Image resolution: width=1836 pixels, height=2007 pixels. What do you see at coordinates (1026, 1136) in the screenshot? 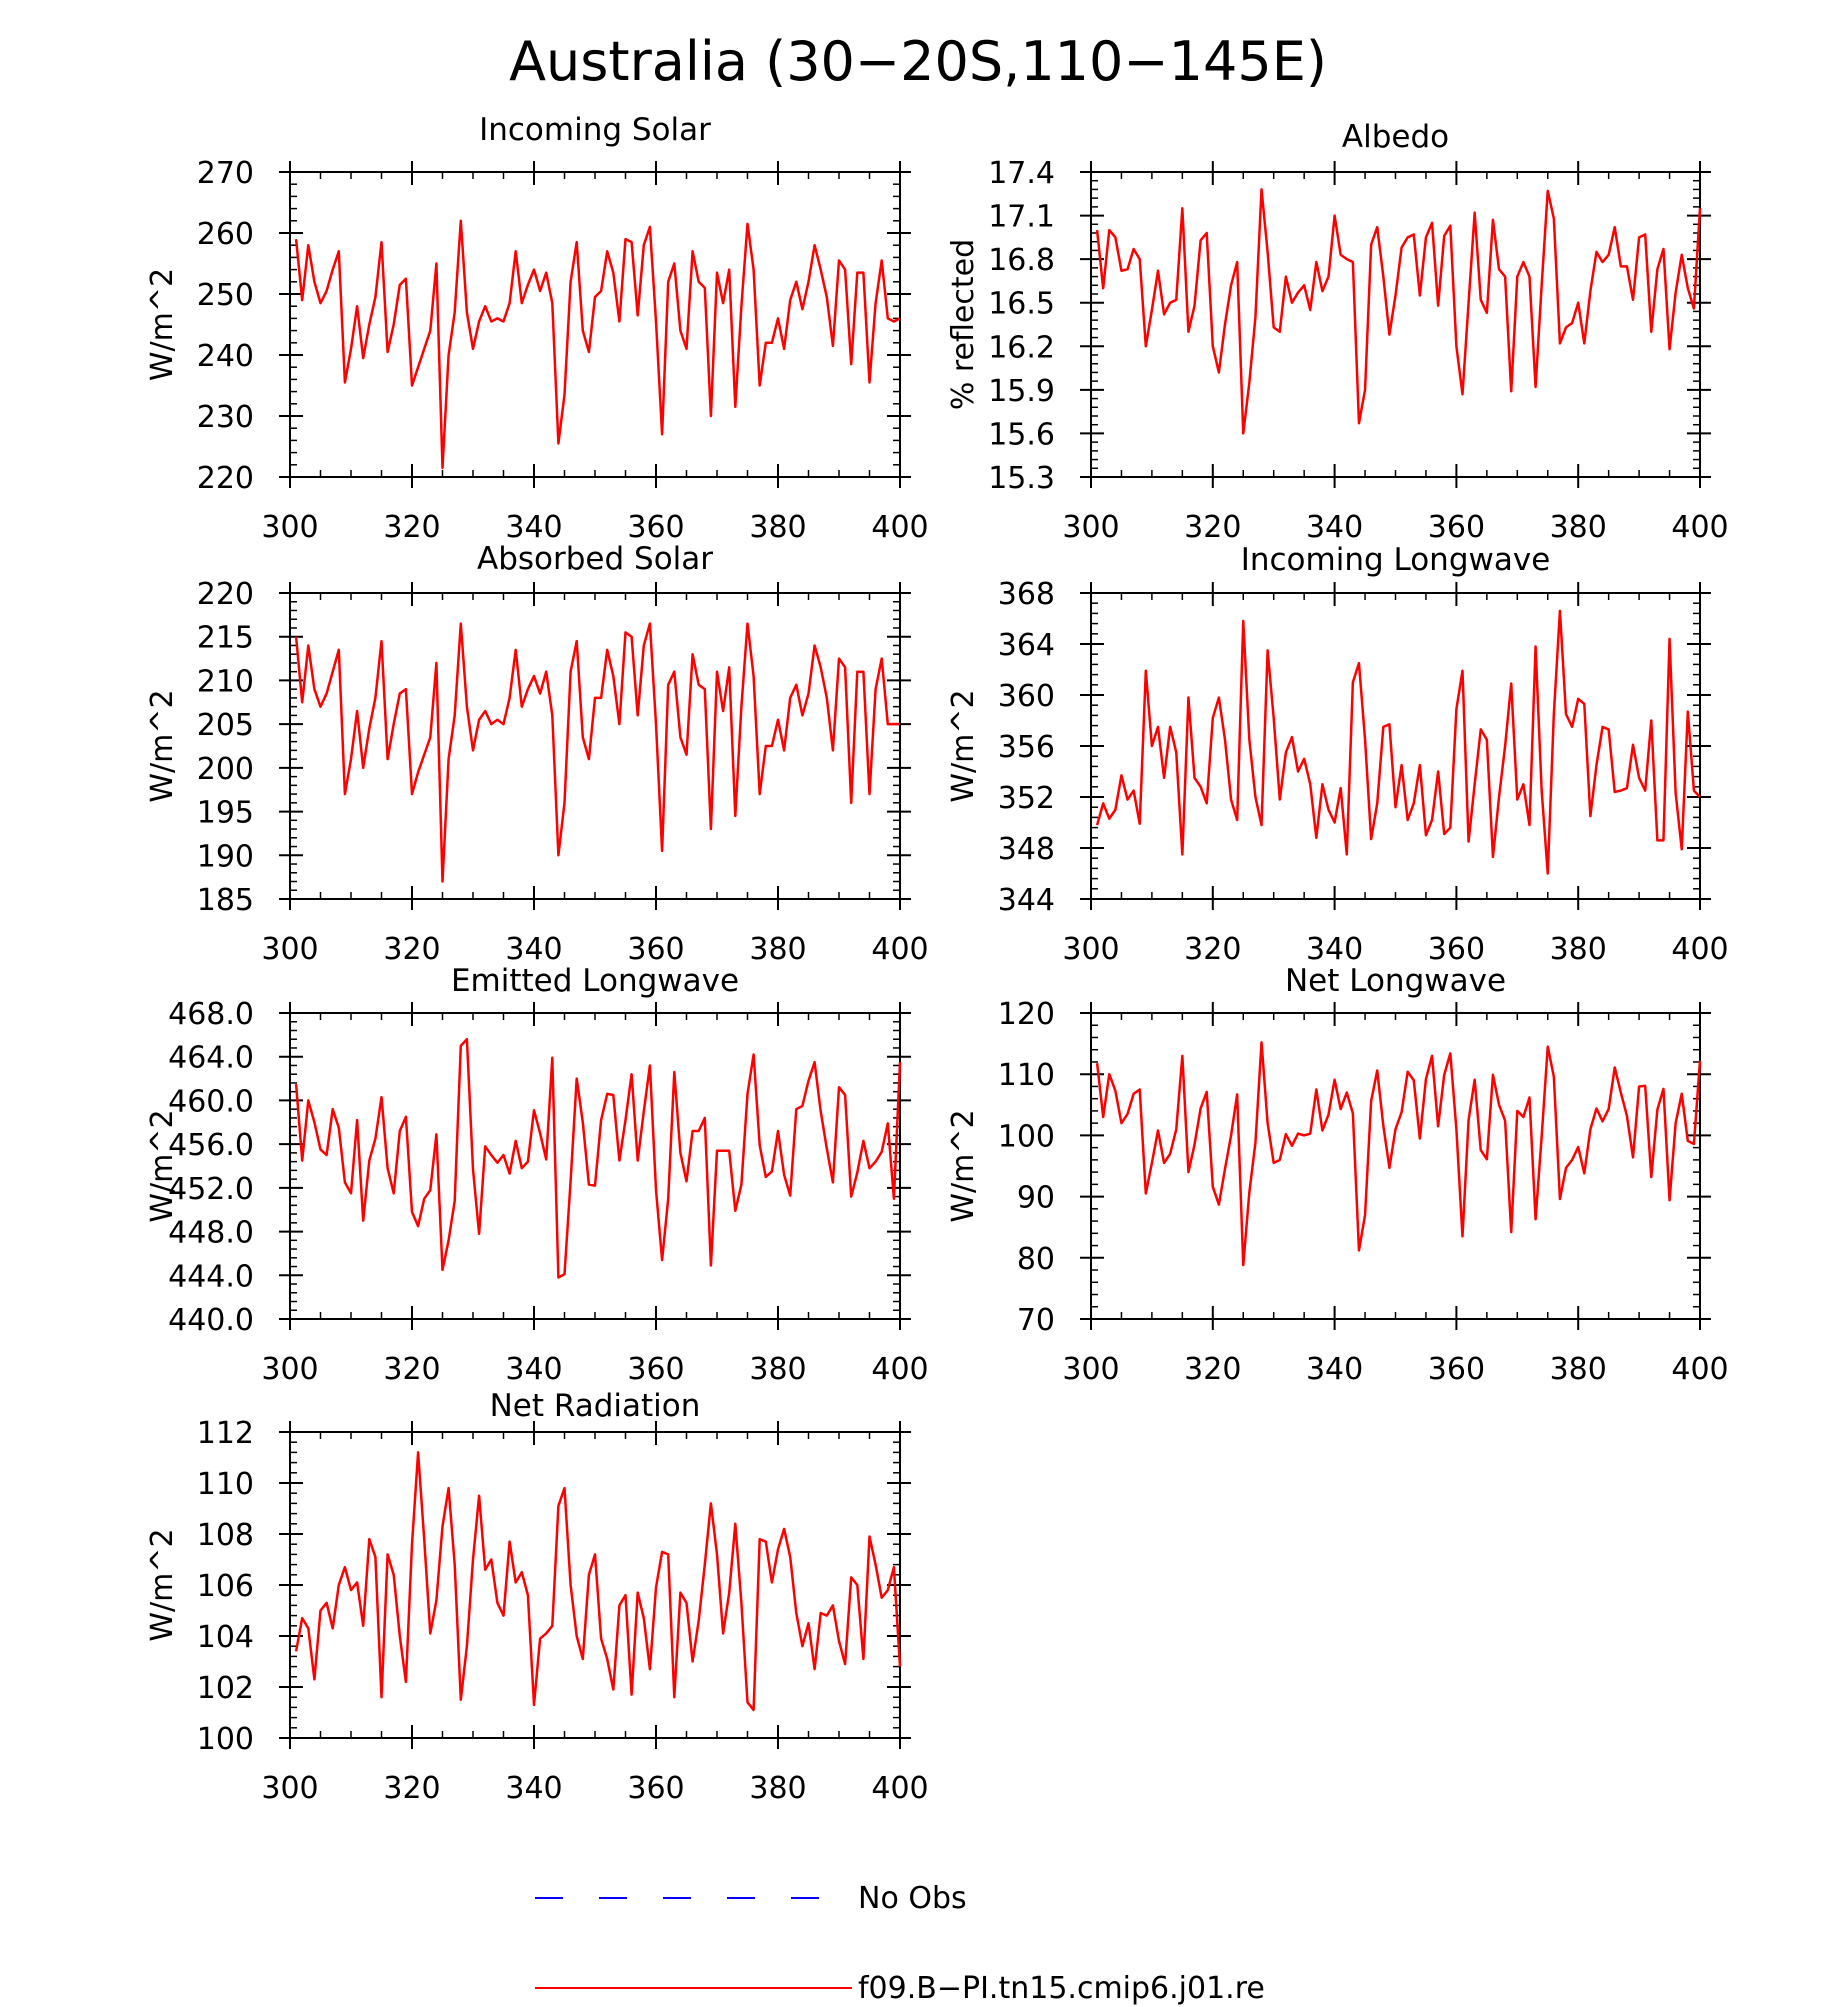
I see `net-longwave-y-tick-label: 100` at bounding box center [1026, 1136].